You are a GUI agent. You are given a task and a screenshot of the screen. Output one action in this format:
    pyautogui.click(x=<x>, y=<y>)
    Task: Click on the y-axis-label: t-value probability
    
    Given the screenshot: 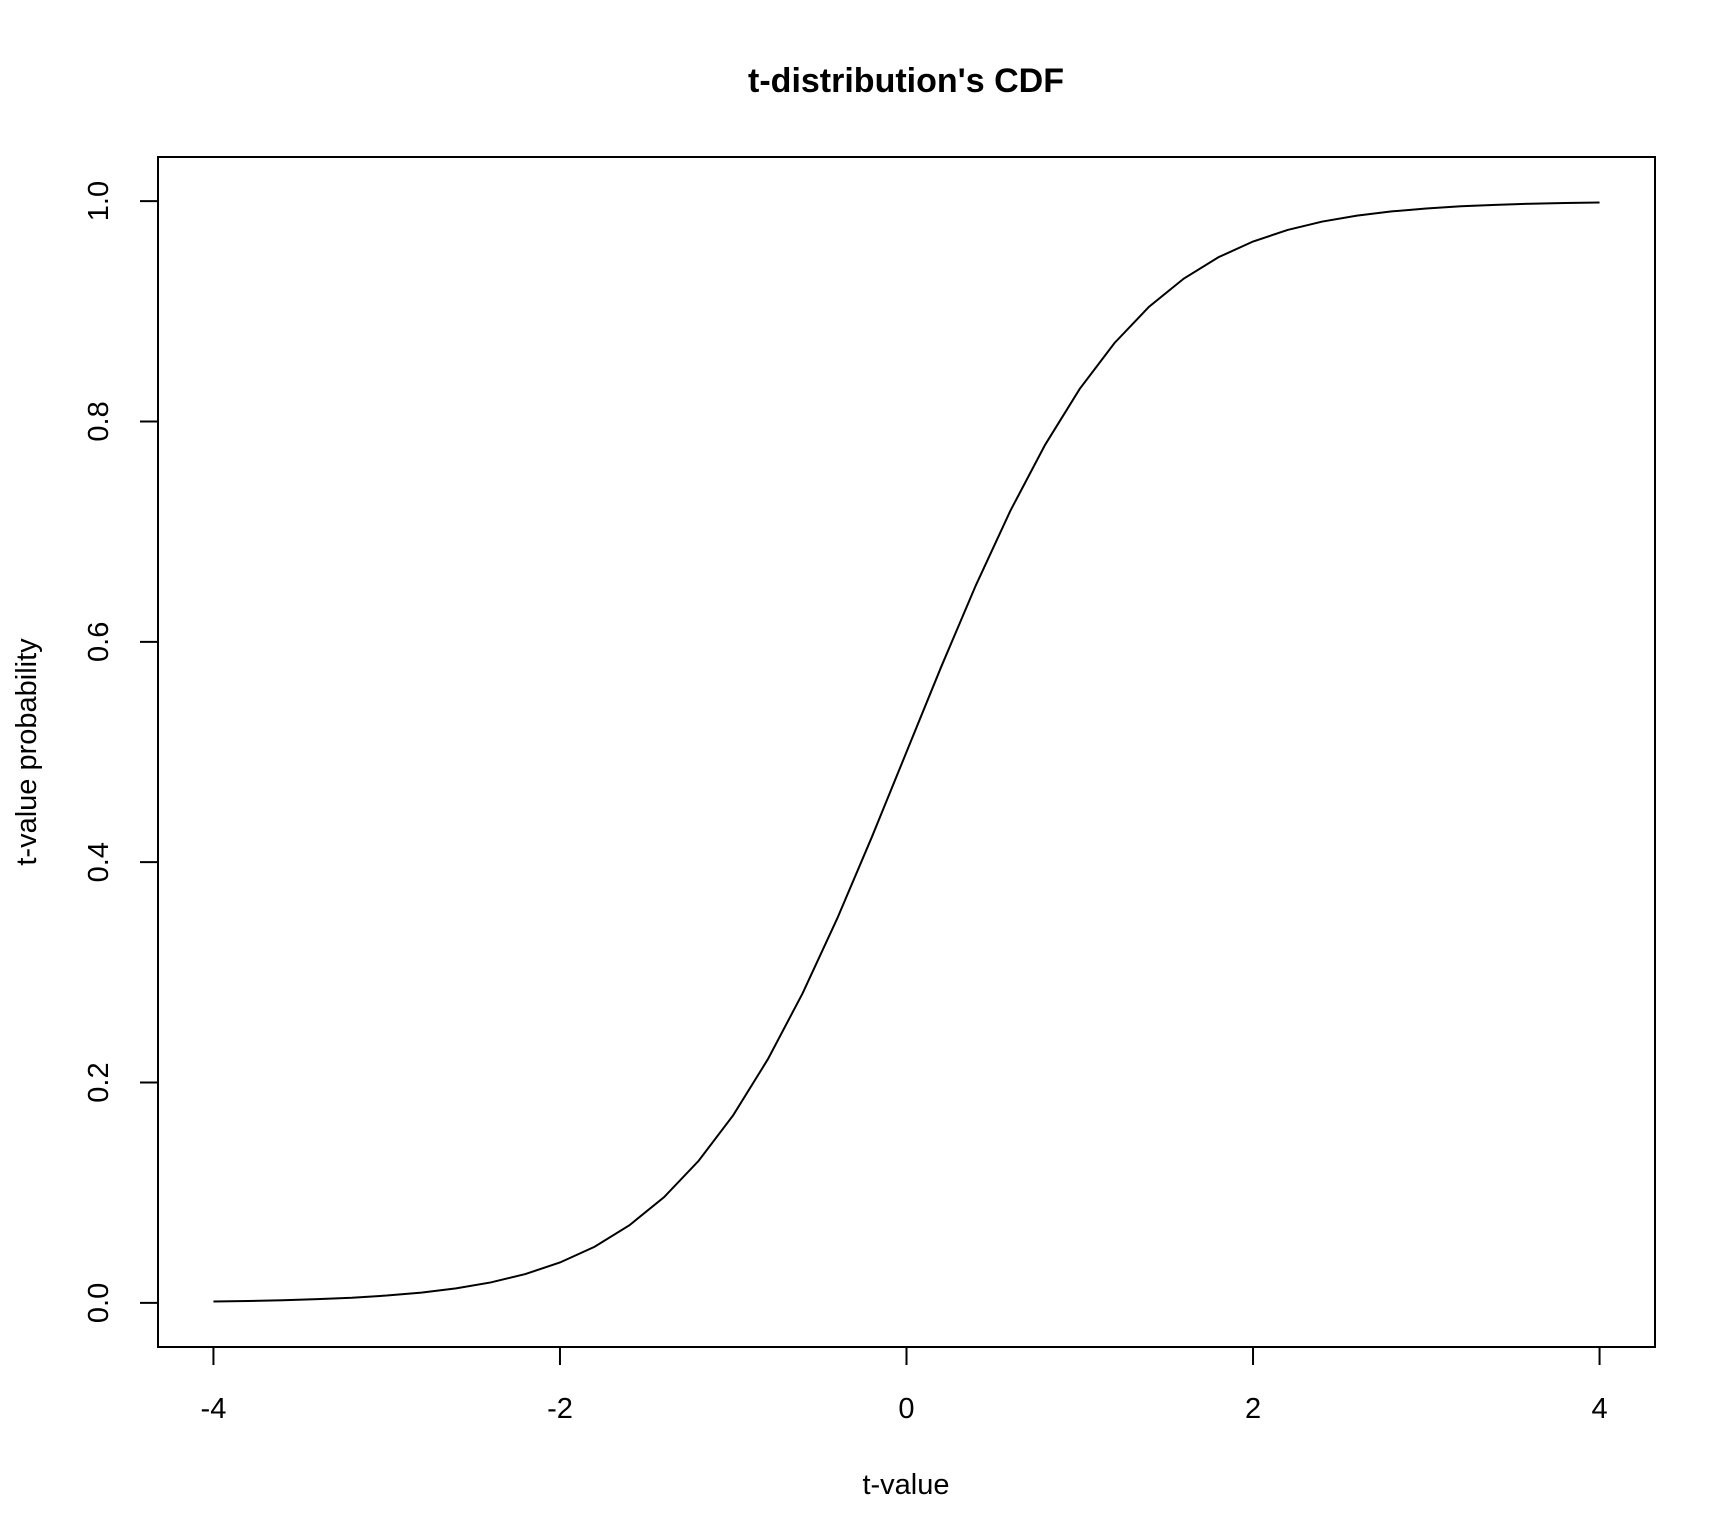 What is the action you would take?
    pyautogui.click(x=27, y=752)
    